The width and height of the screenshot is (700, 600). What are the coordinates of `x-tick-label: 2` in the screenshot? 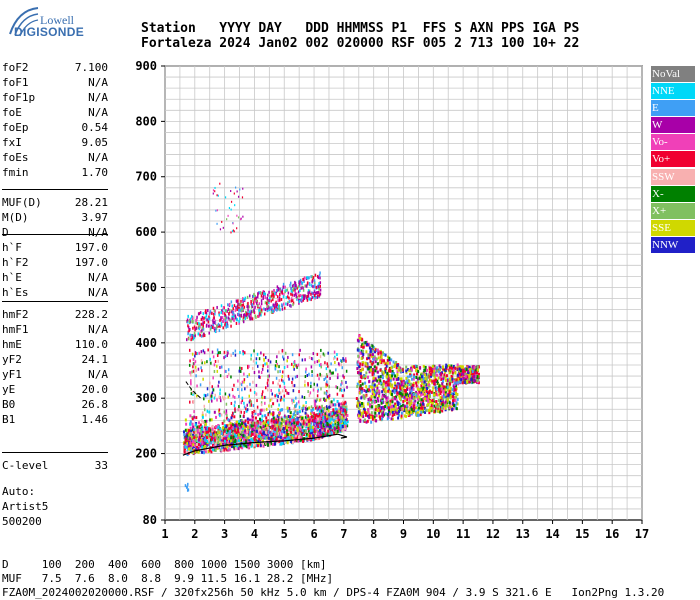 It's located at (194, 534).